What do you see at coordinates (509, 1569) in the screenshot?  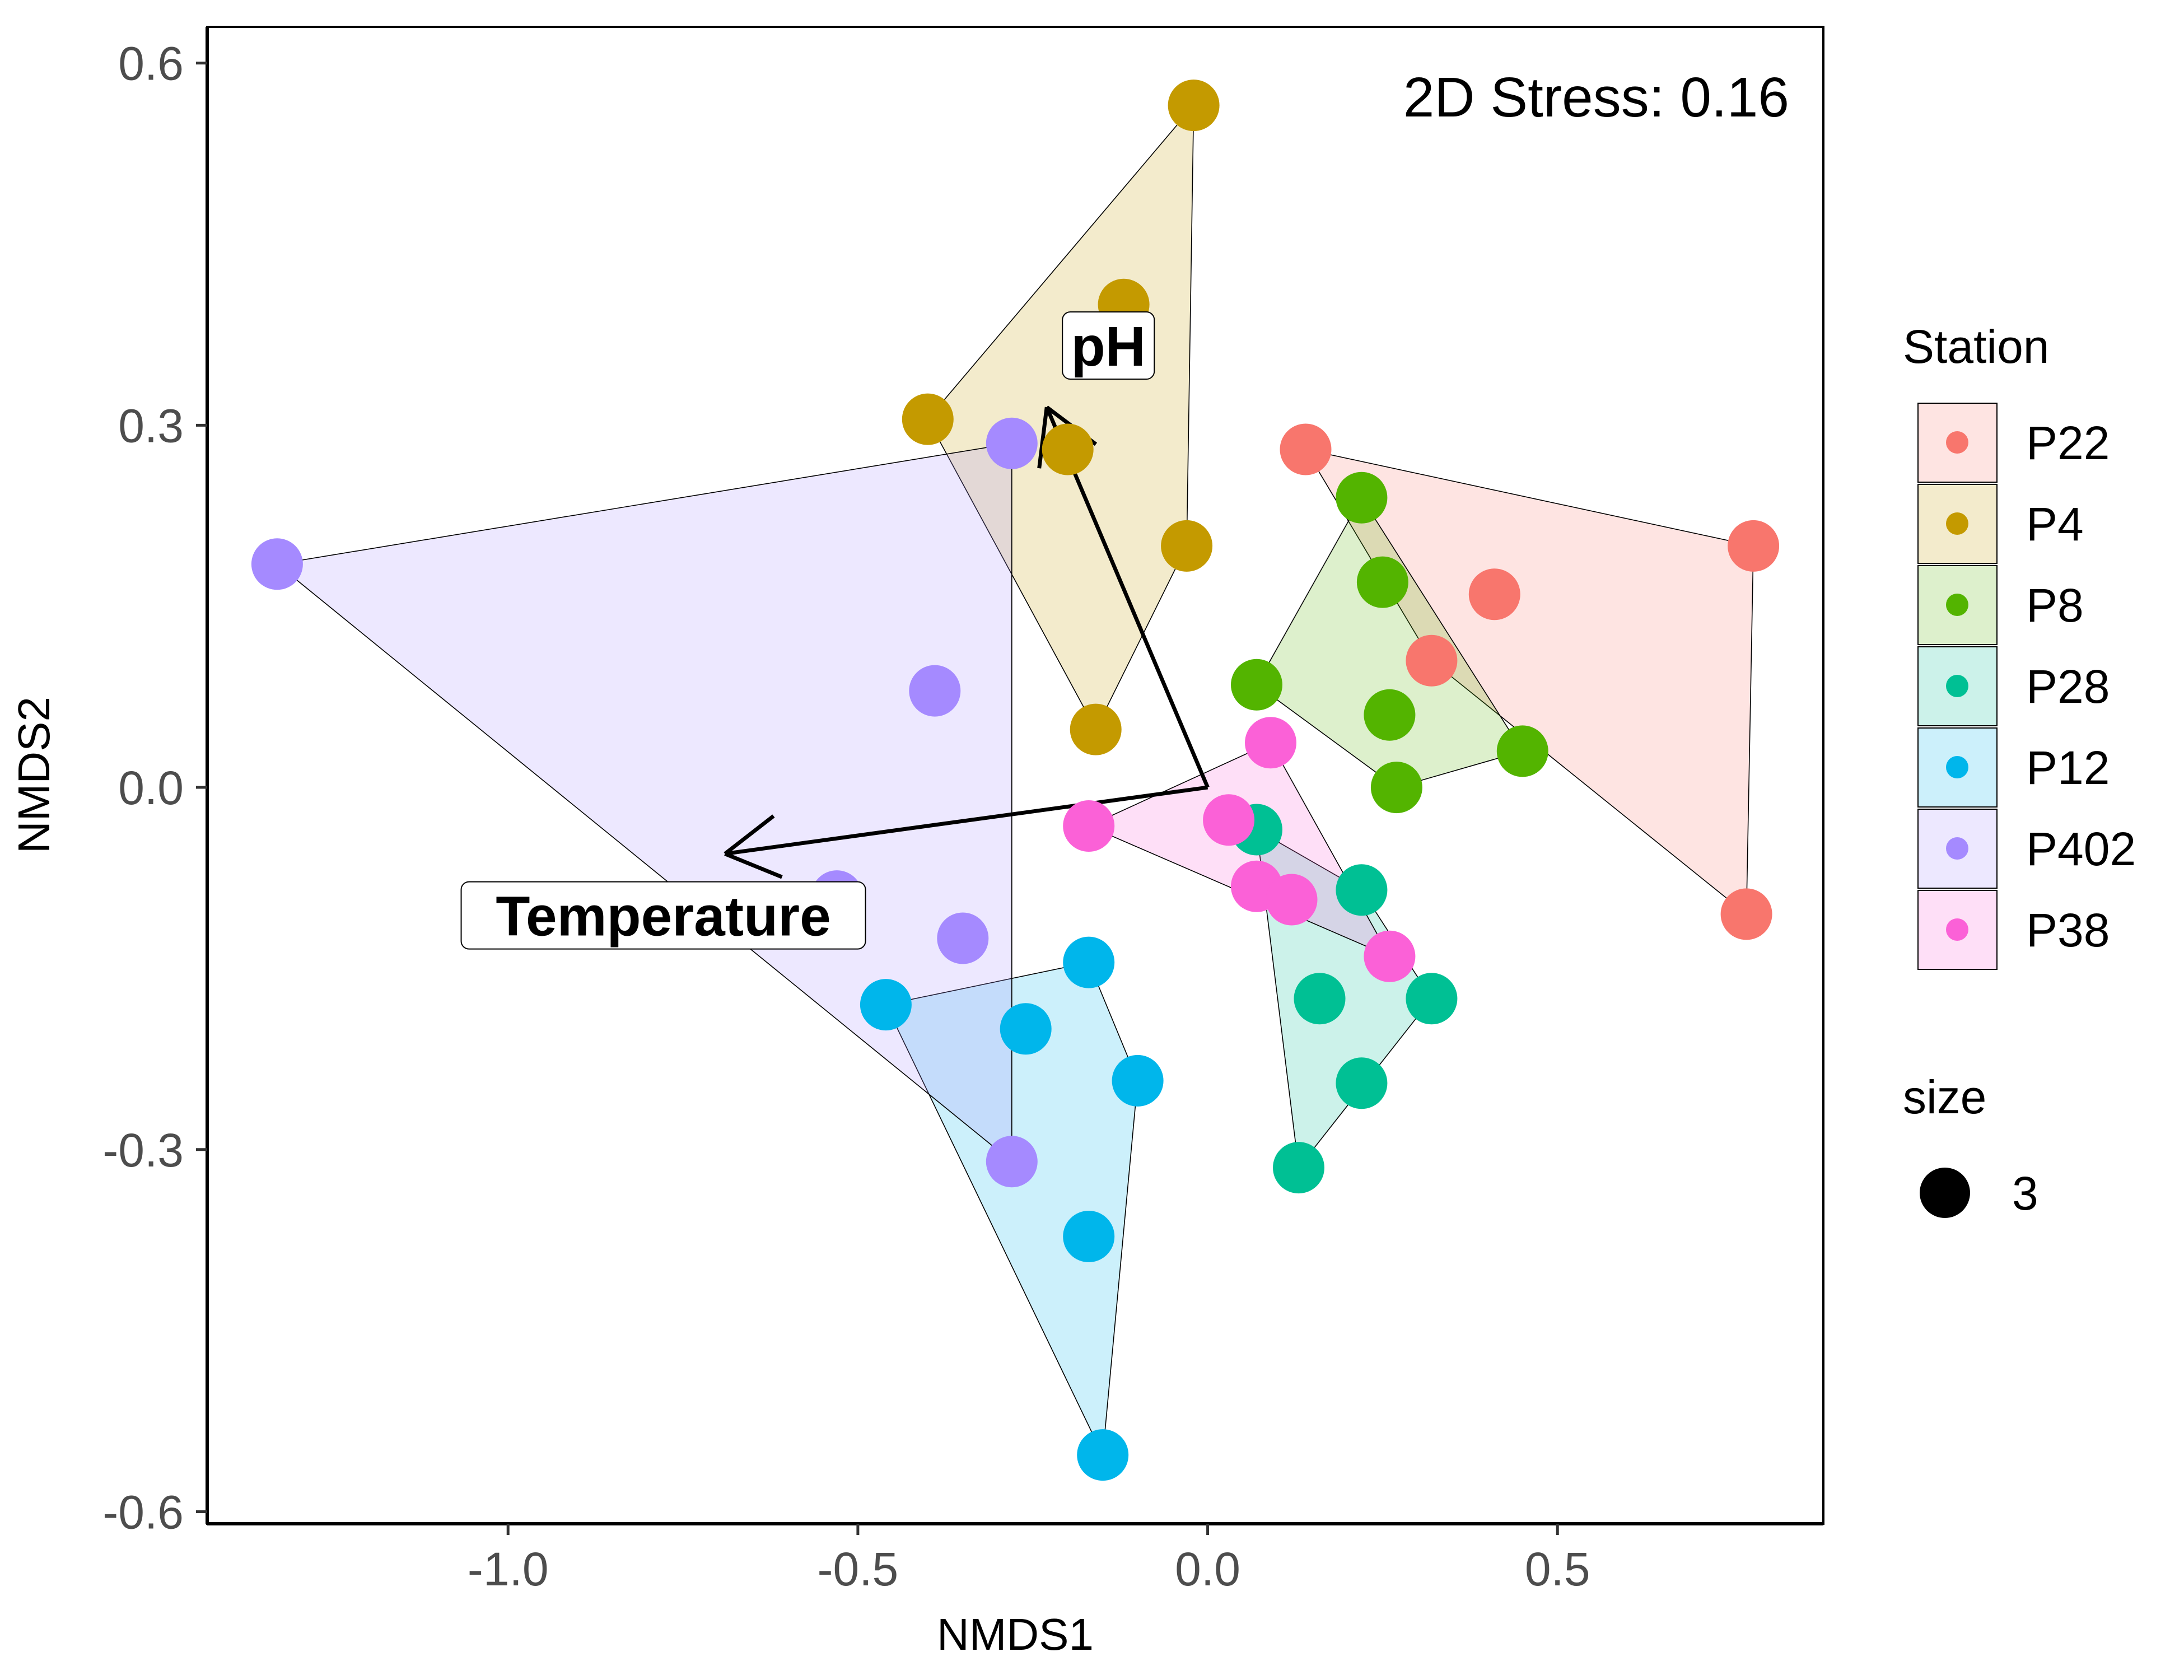 I see `x-tick-label: -1.0` at bounding box center [509, 1569].